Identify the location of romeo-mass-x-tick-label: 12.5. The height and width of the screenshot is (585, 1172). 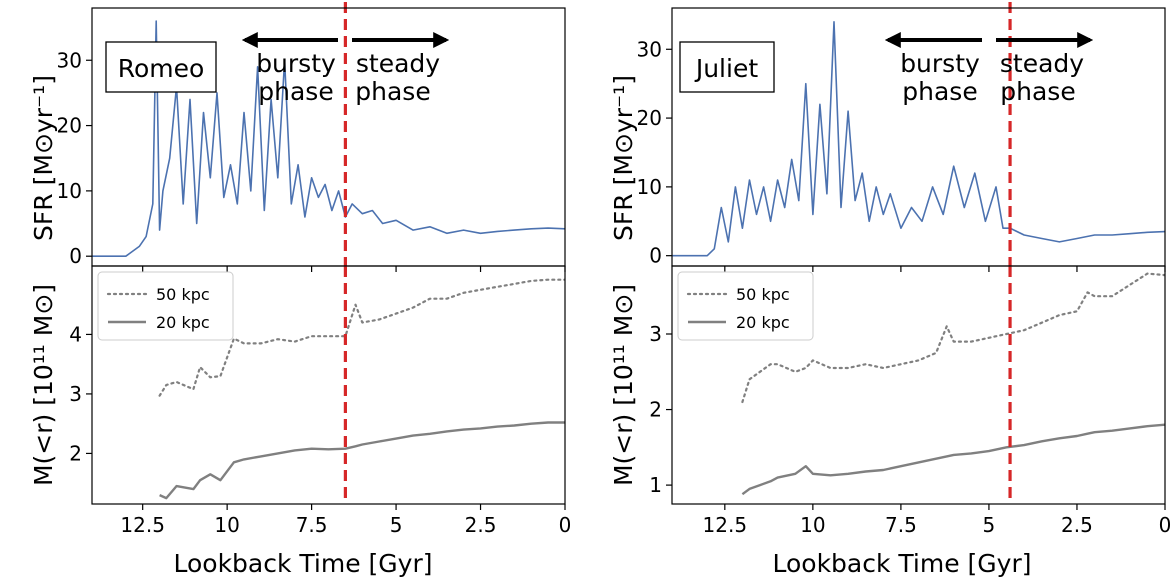
(142, 525).